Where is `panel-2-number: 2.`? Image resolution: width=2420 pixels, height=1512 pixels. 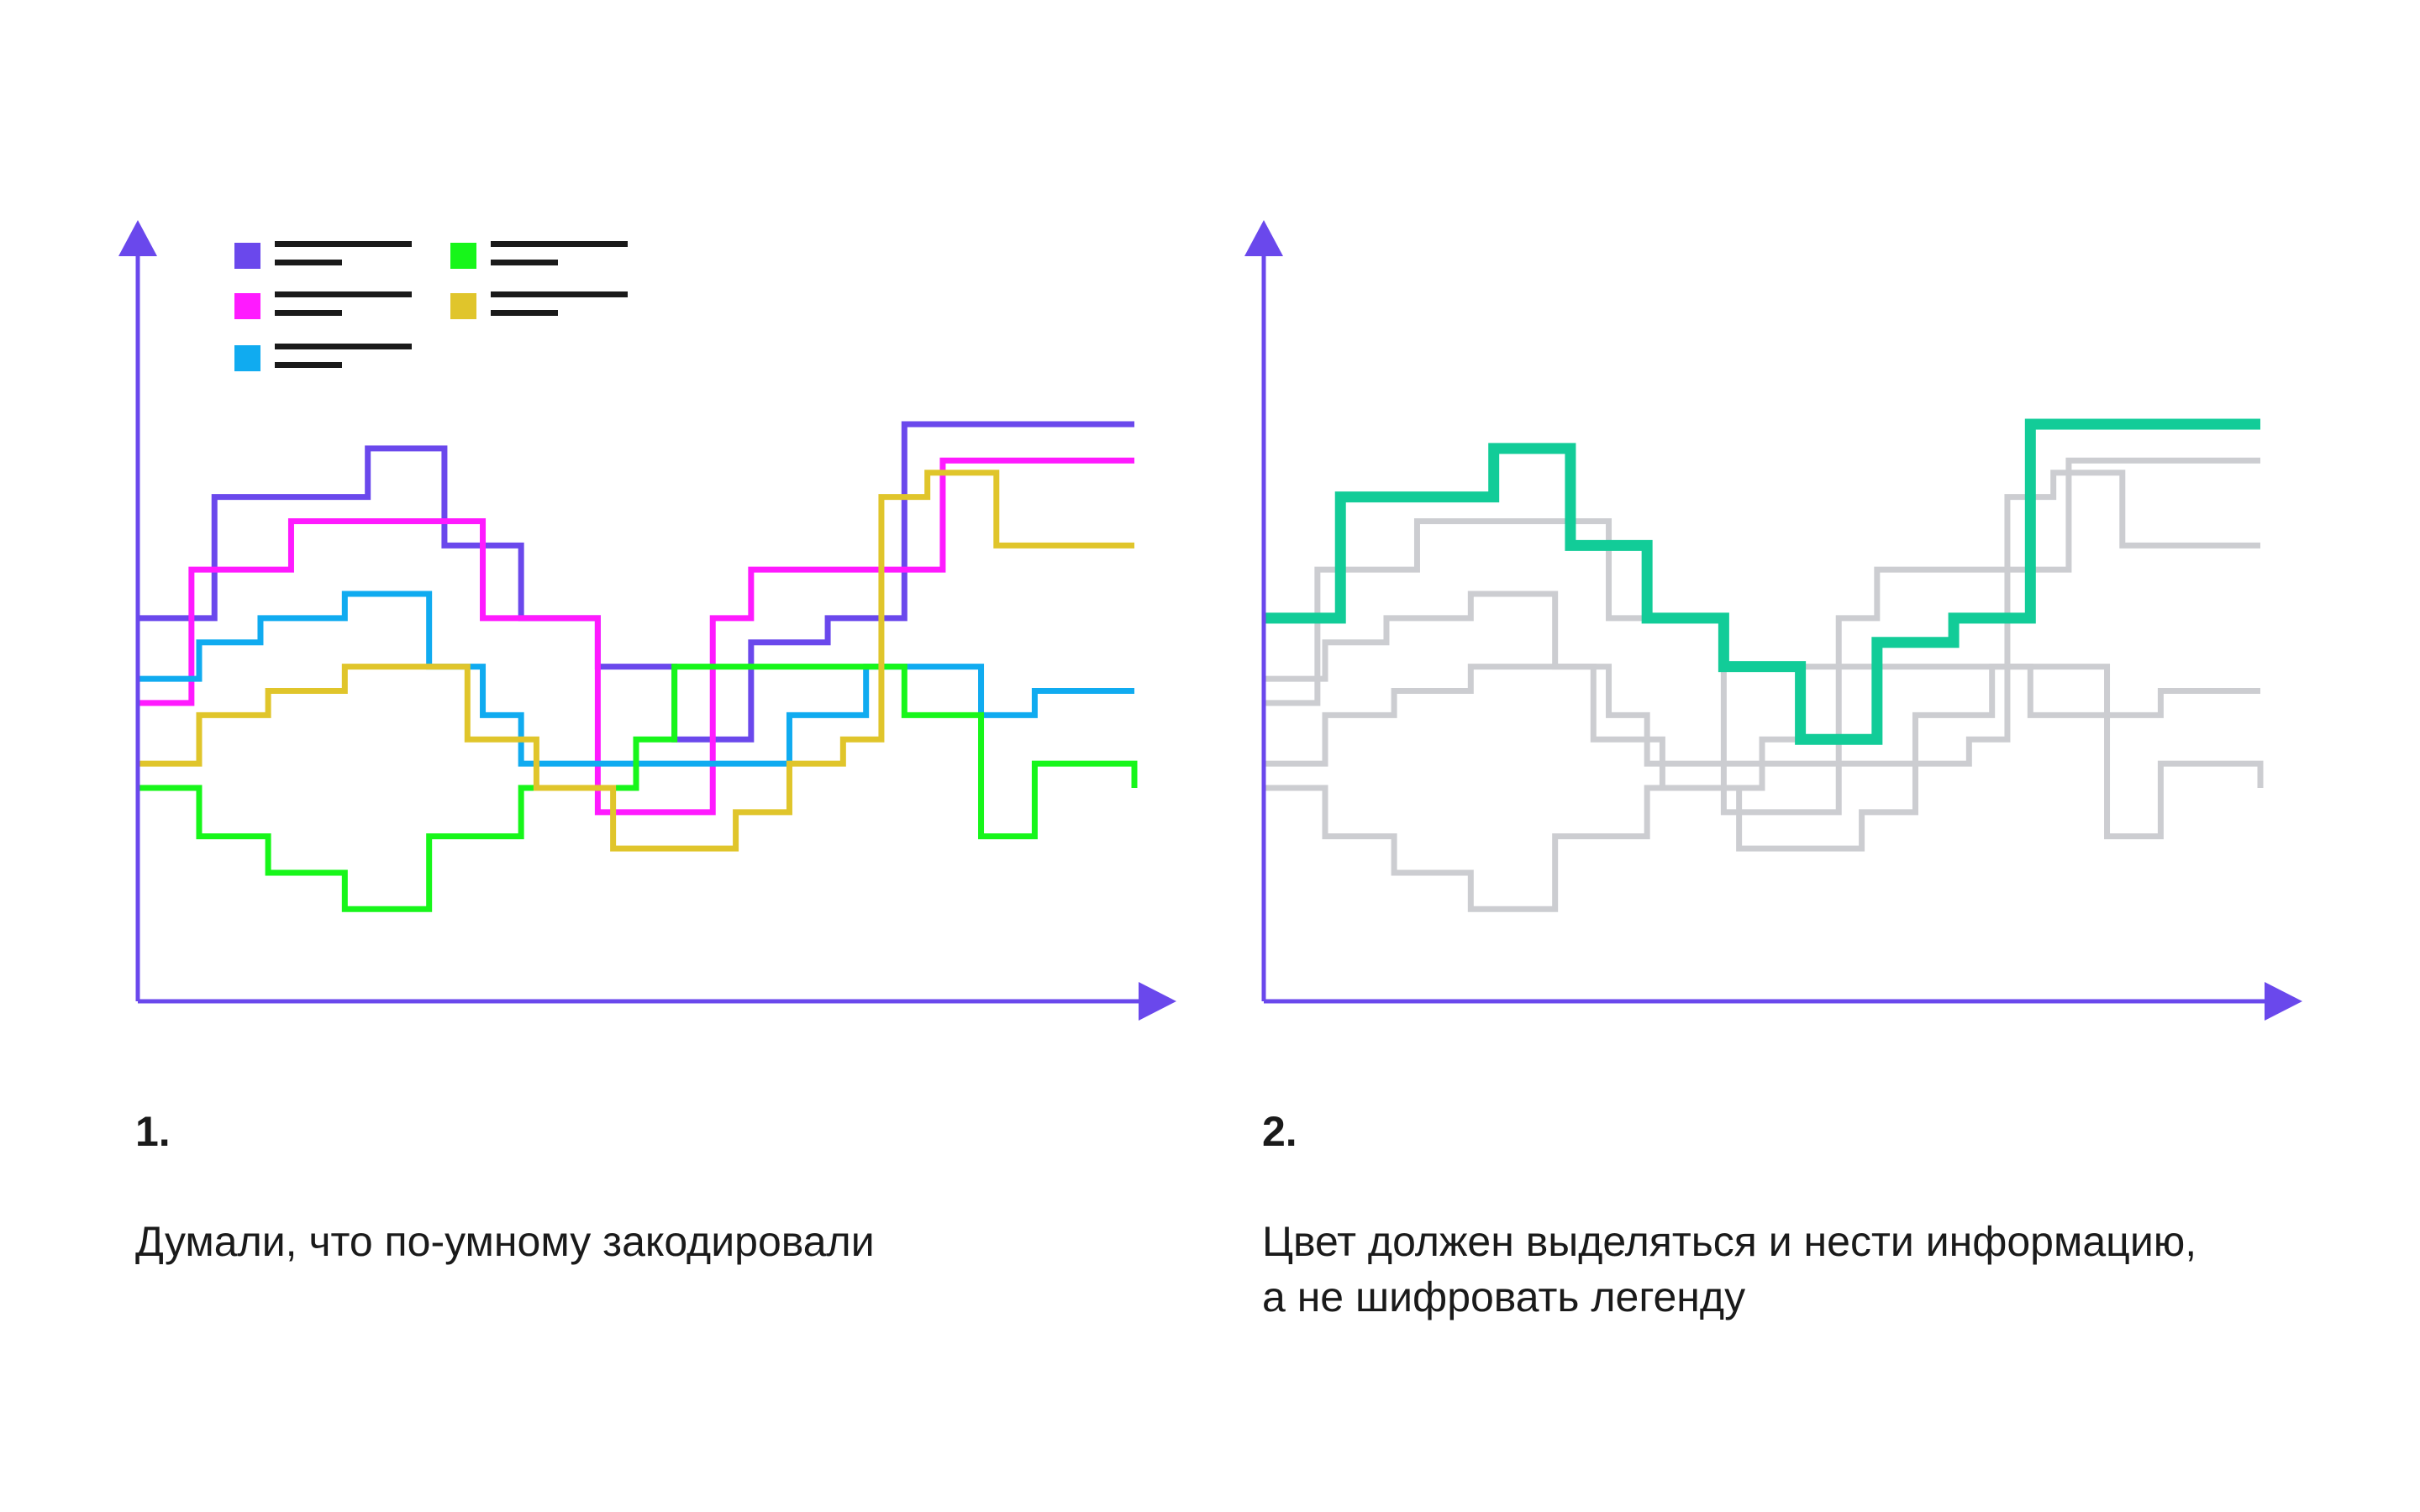
panel-2-number: 2. is located at coordinates (1279, 1131).